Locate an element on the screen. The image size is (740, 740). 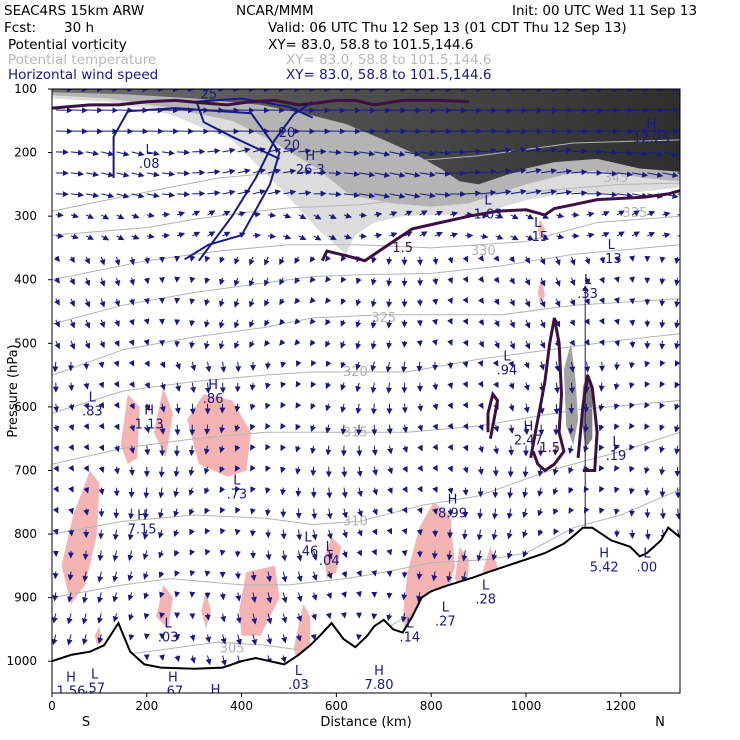
isentrope-line is located at coordinates (366, 175).